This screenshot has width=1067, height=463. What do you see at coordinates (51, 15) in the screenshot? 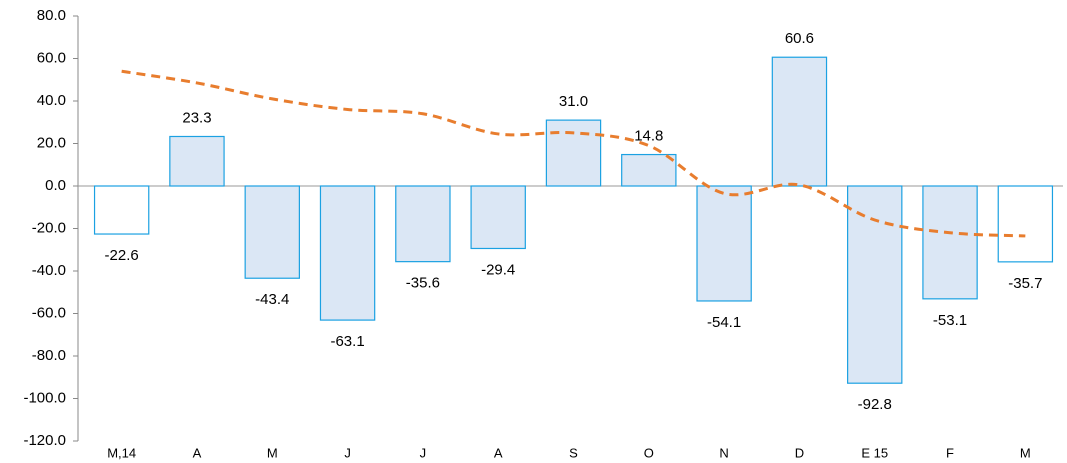
I see `y-tick-label: 80.0` at bounding box center [51, 15].